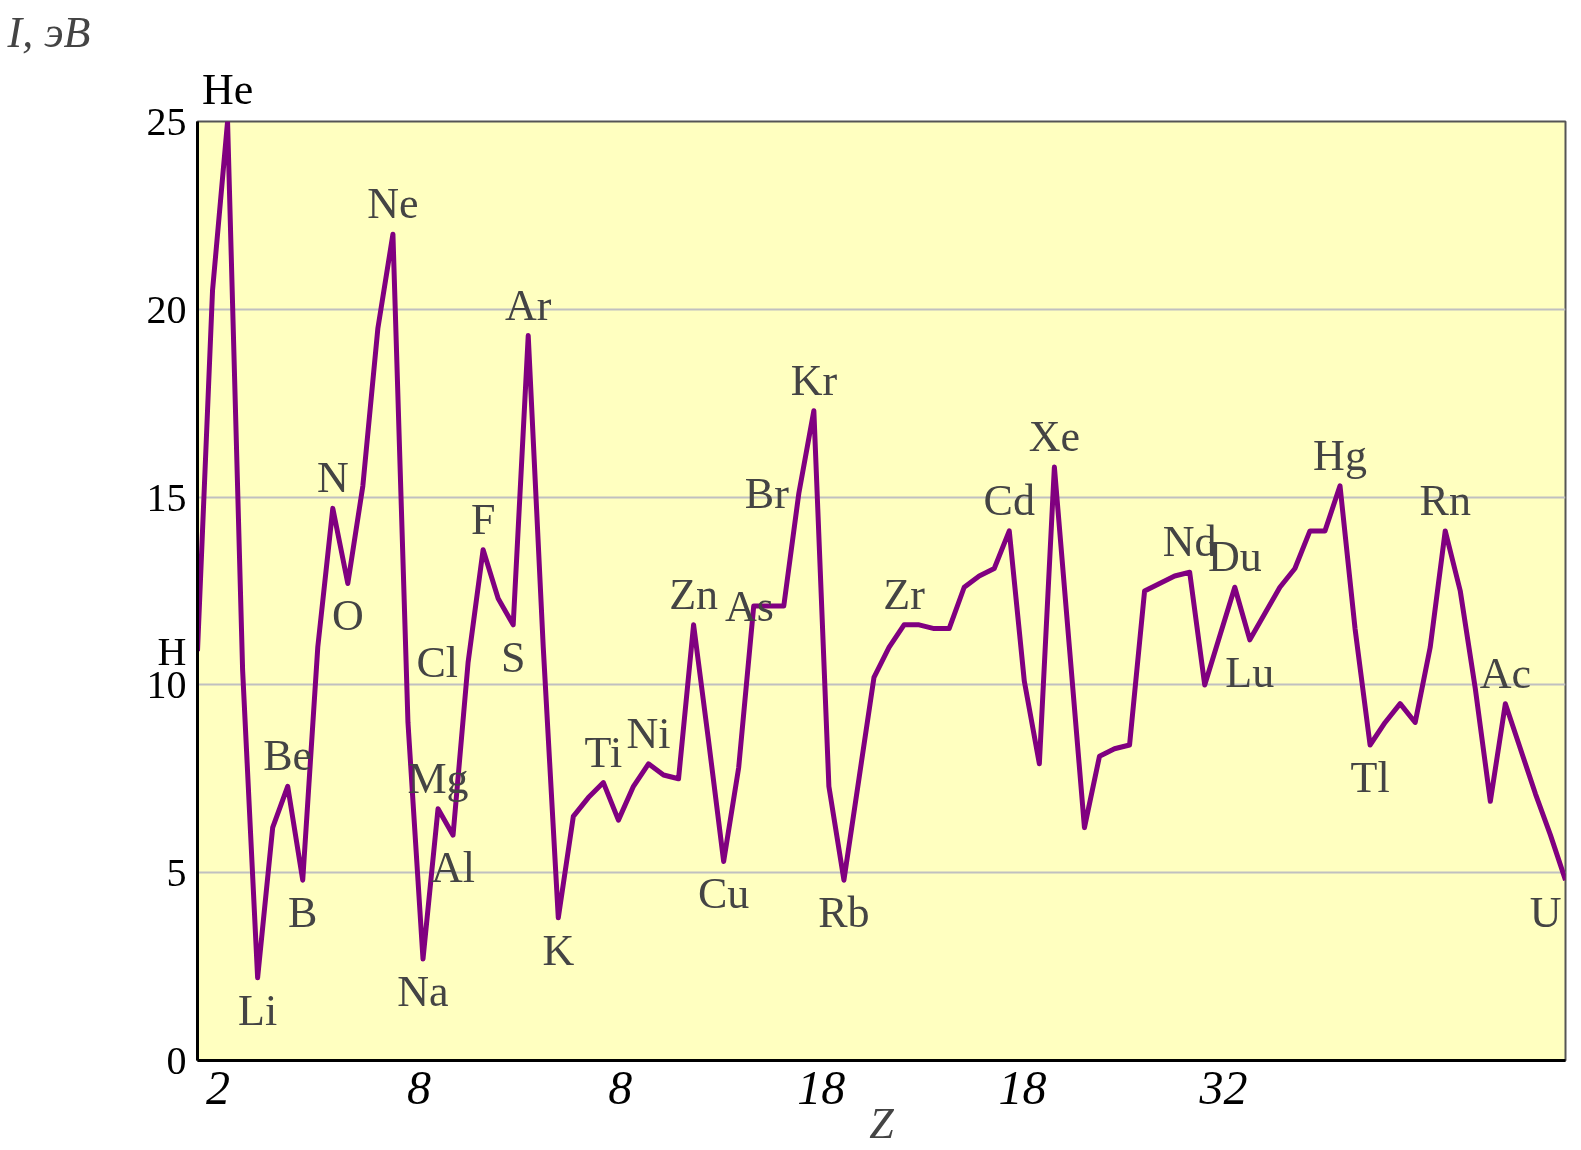 This screenshot has width=1581, height=1150. Describe the element at coordinates (218, 1087) in the screenshot. I see `text: 2` at that location.